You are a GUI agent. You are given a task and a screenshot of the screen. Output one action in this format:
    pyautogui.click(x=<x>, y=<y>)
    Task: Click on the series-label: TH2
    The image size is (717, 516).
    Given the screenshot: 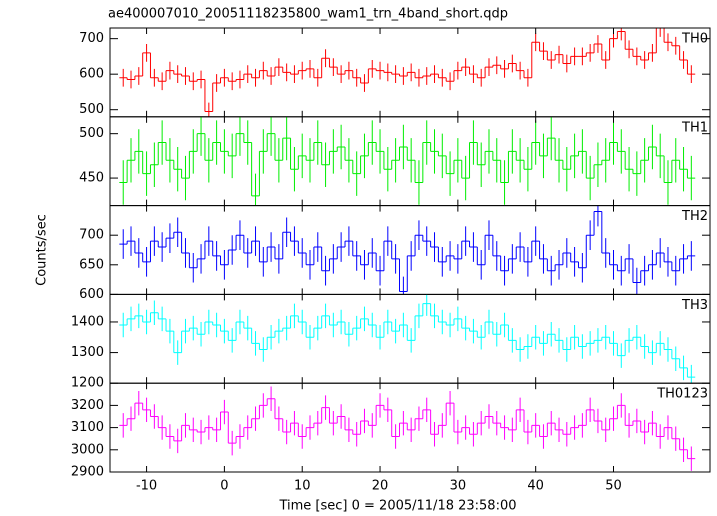 What is the action you would take?
    pyautogui.click(x=694, y=216)
    